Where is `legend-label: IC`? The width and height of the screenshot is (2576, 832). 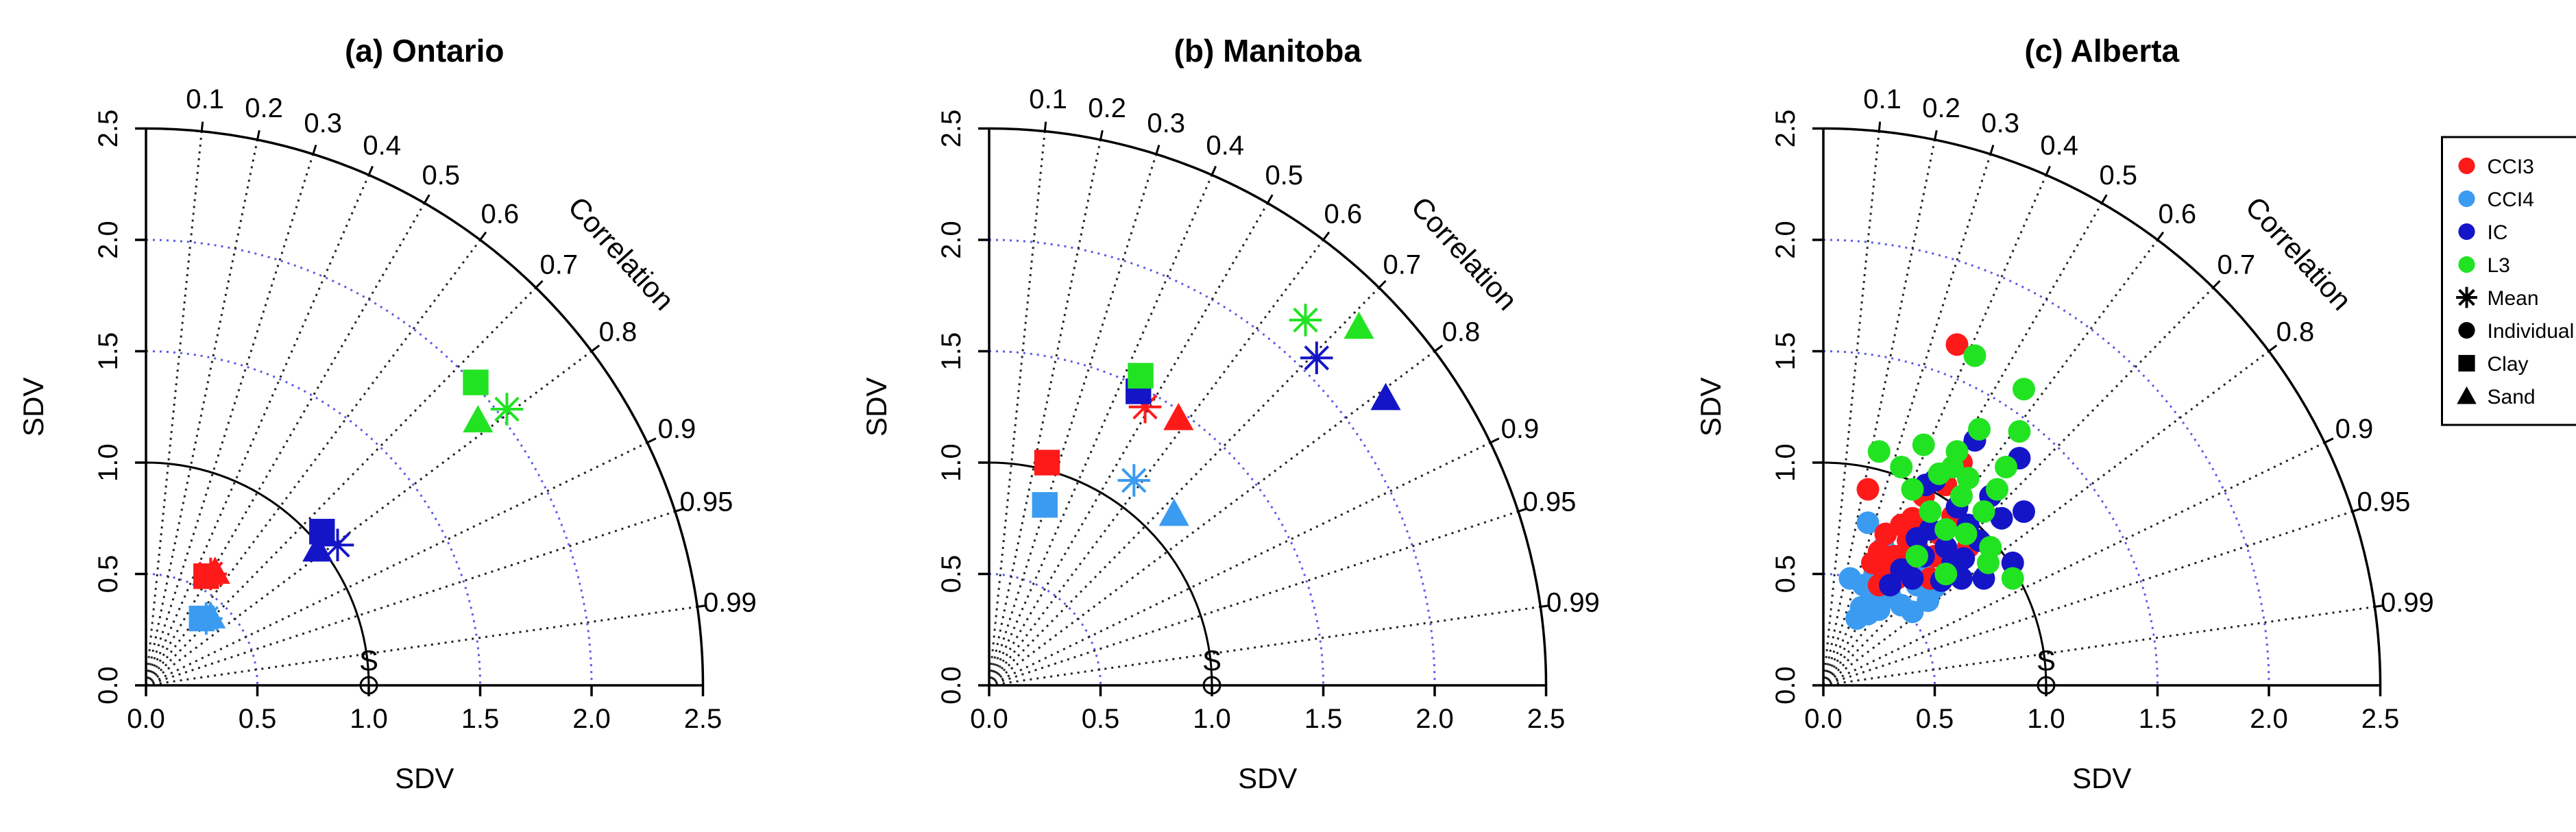
legend-label: IC is located at coordinates (2498, 233).